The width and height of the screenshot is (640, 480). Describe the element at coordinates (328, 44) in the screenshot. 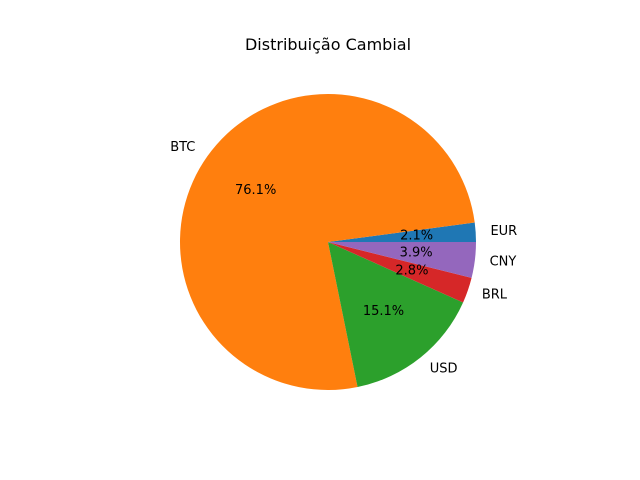

I see `chart-title: Distribuição Cambial` at that location.